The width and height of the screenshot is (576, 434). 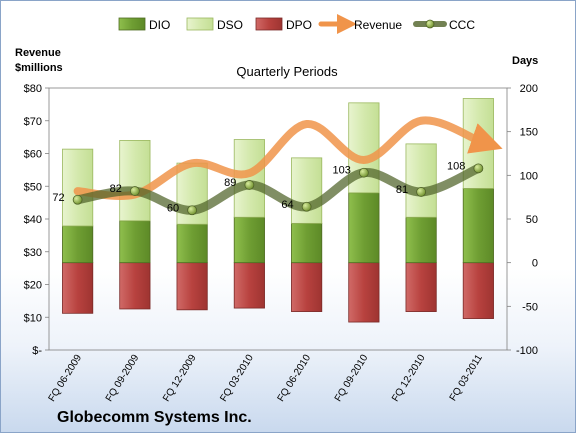 What do you see at coordinates (66, 377) in the screenshot?
I see `category-label: FQ 06-2009` at bounding box center [66, 377].